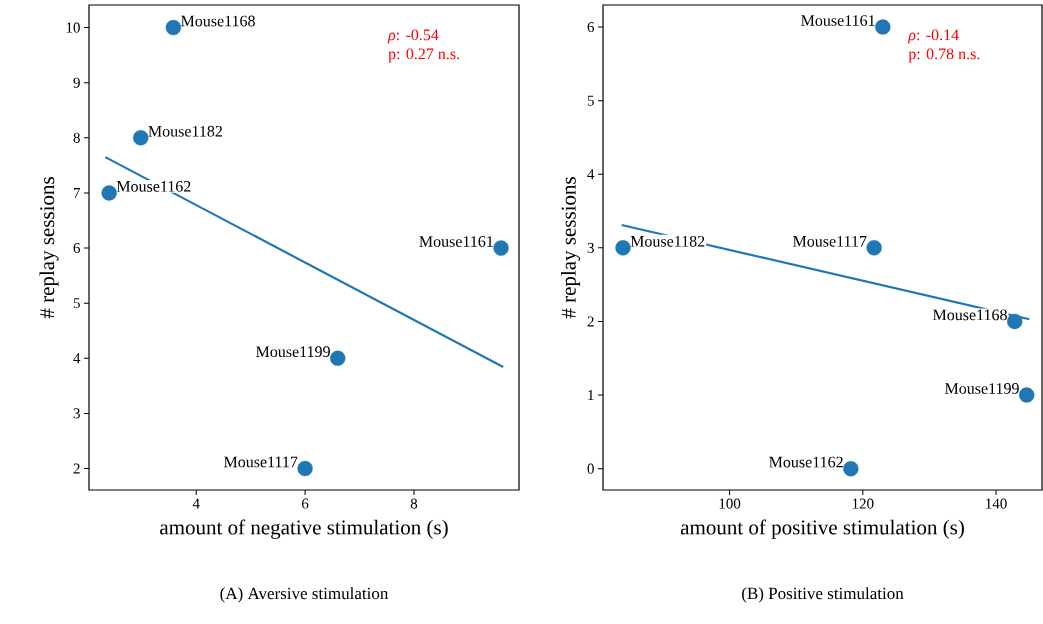 The image size is (1043, 624). I want to click on y-tick-label: 0, so click(590, 468).